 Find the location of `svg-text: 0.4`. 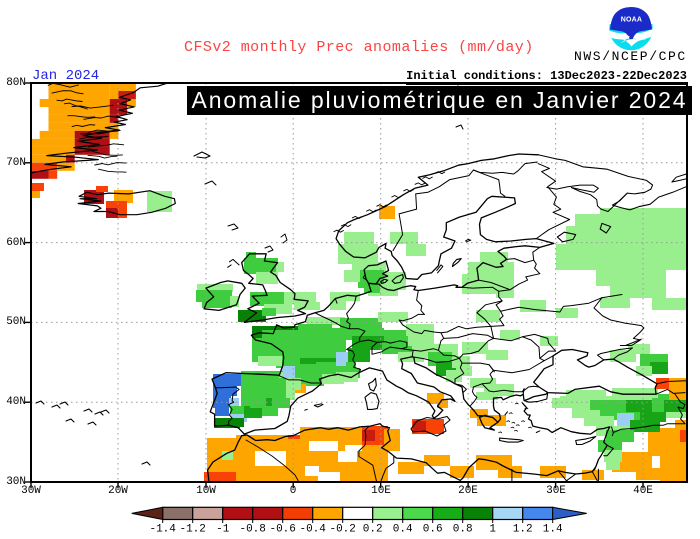

svg-text: 0.4 is located at coordinates (403, 530).